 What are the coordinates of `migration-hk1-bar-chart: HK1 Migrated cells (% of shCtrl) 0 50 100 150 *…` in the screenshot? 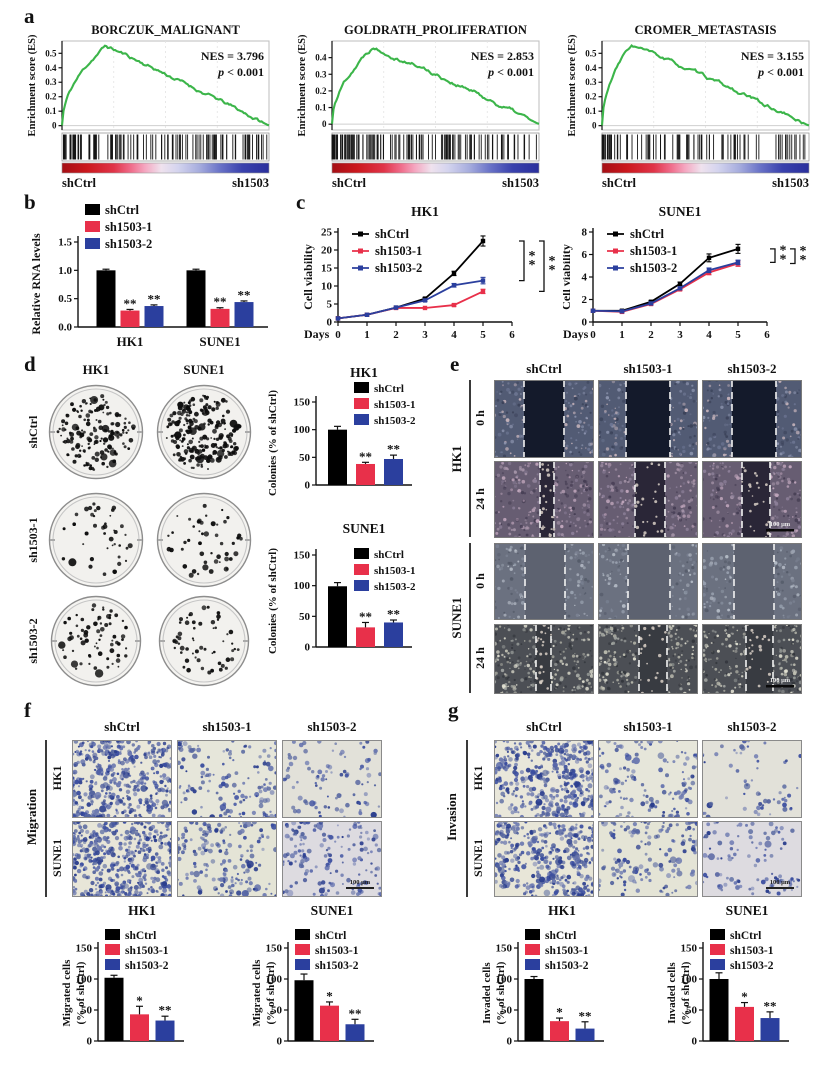 It's located at (140, 983).